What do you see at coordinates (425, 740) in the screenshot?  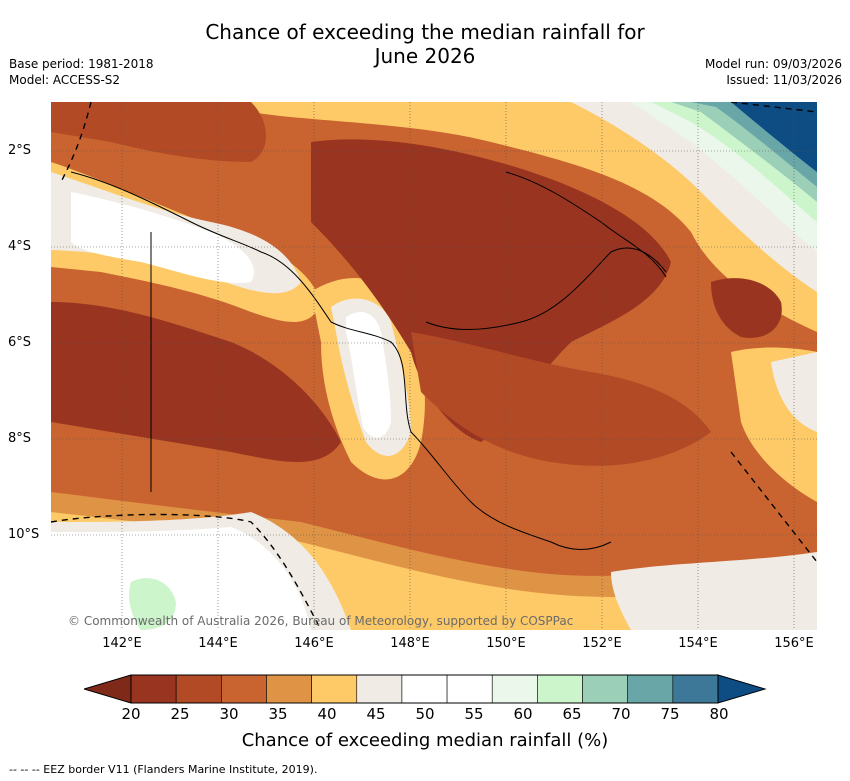 I see `colorbar-label: Chance of exceeding median rainfall (%)` at bounding box center [425, 740].